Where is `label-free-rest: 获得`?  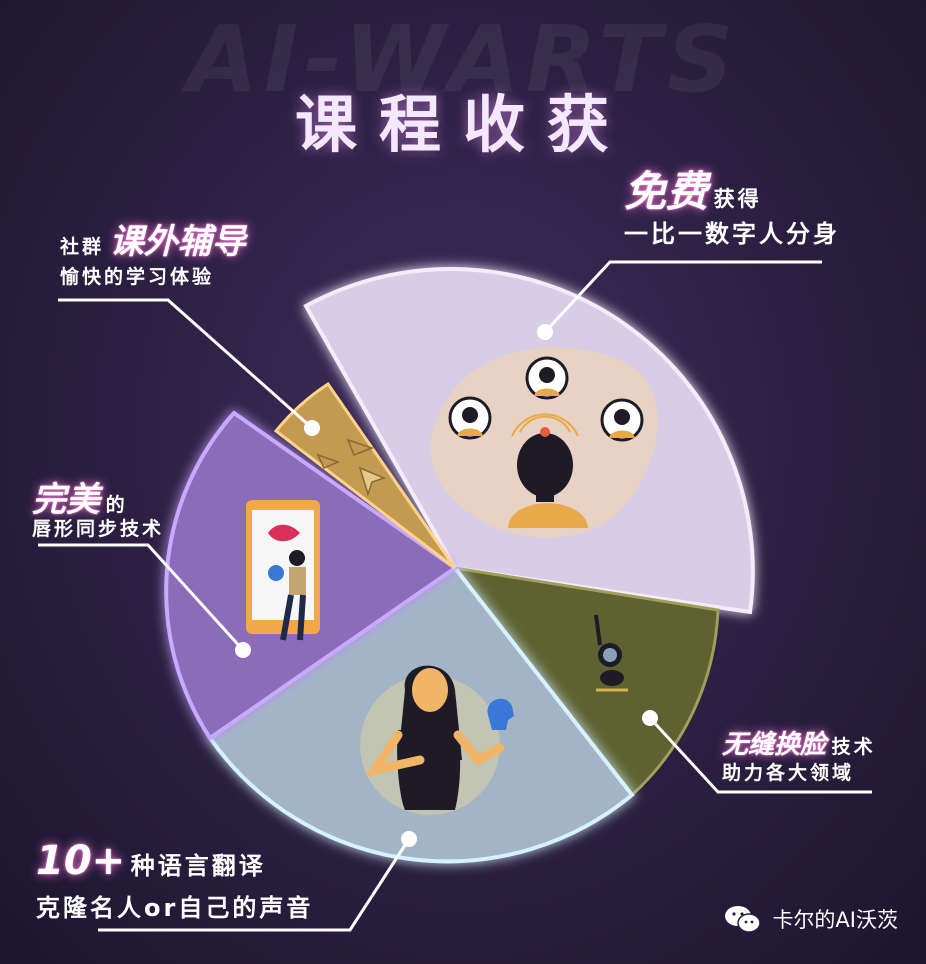
label-free-rest: 获得 is located at coordinates (737, 199).